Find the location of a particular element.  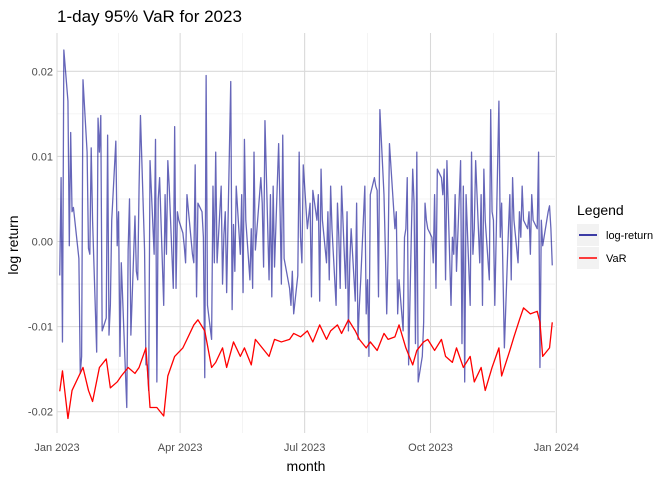

x-tick-label: Oct 2023 is located at coordinates (430, 448).